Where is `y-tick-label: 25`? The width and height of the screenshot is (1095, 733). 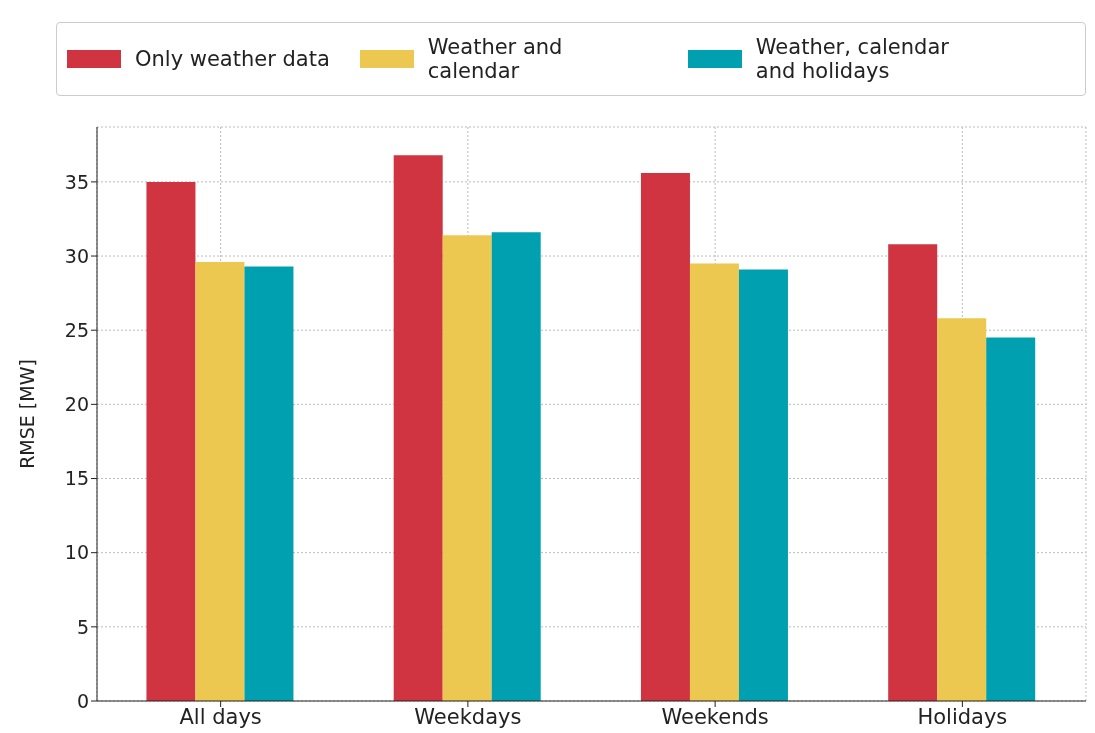 y-tick-label: 25 is located at coordinates (76, 329).